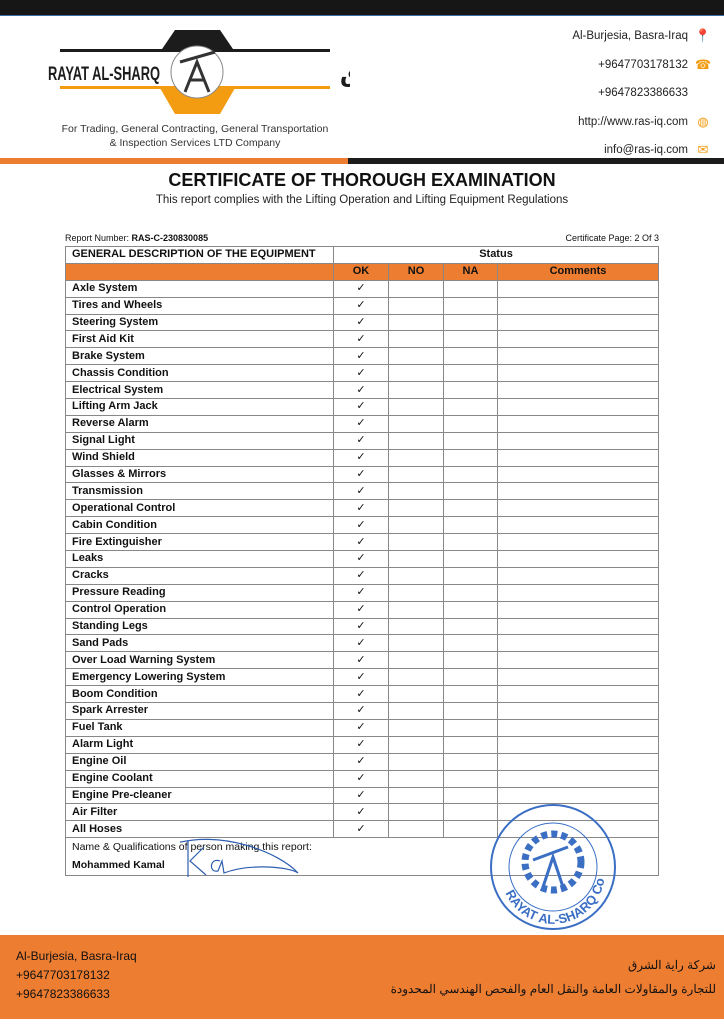 The image size is (724, 1024). I want to click on table-row: Steering System ✓, so click(362, 322).